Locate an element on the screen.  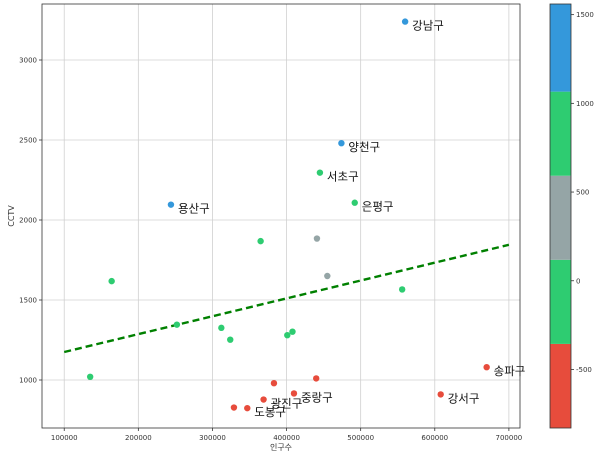
colorbar-frame is located at coordinates (560, 216).